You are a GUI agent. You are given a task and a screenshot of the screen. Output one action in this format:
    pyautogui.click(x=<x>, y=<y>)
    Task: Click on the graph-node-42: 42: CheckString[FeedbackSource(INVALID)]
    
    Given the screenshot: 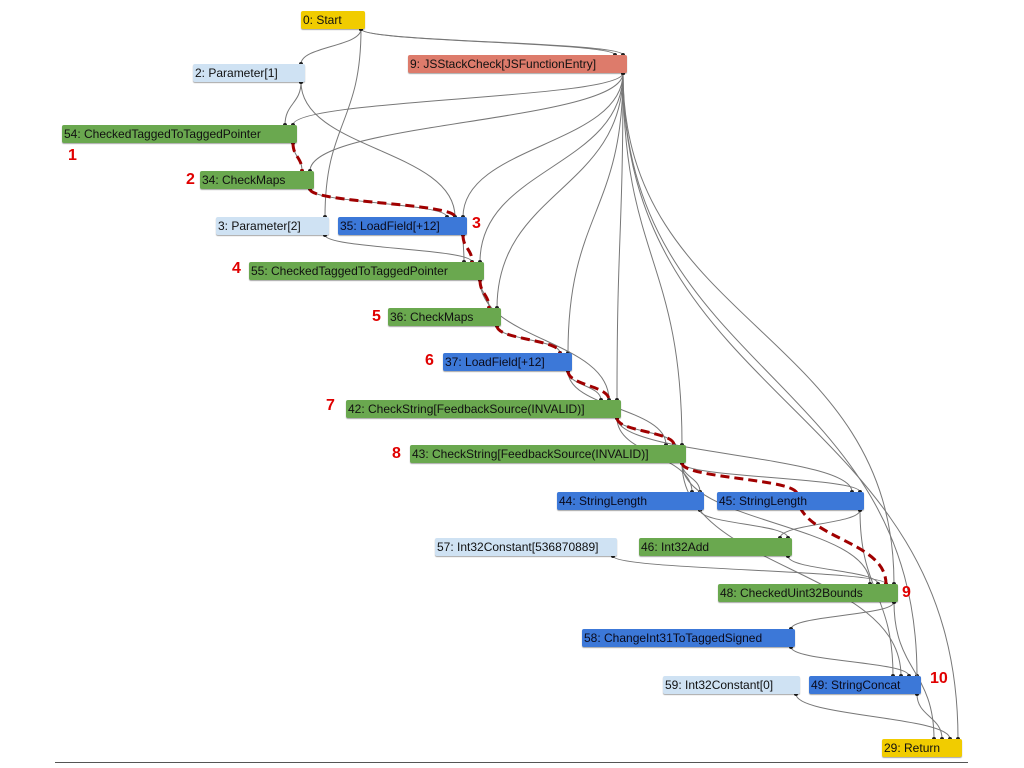 What is the action you would take?
    pyautogui.click(x=483, y=409)
    